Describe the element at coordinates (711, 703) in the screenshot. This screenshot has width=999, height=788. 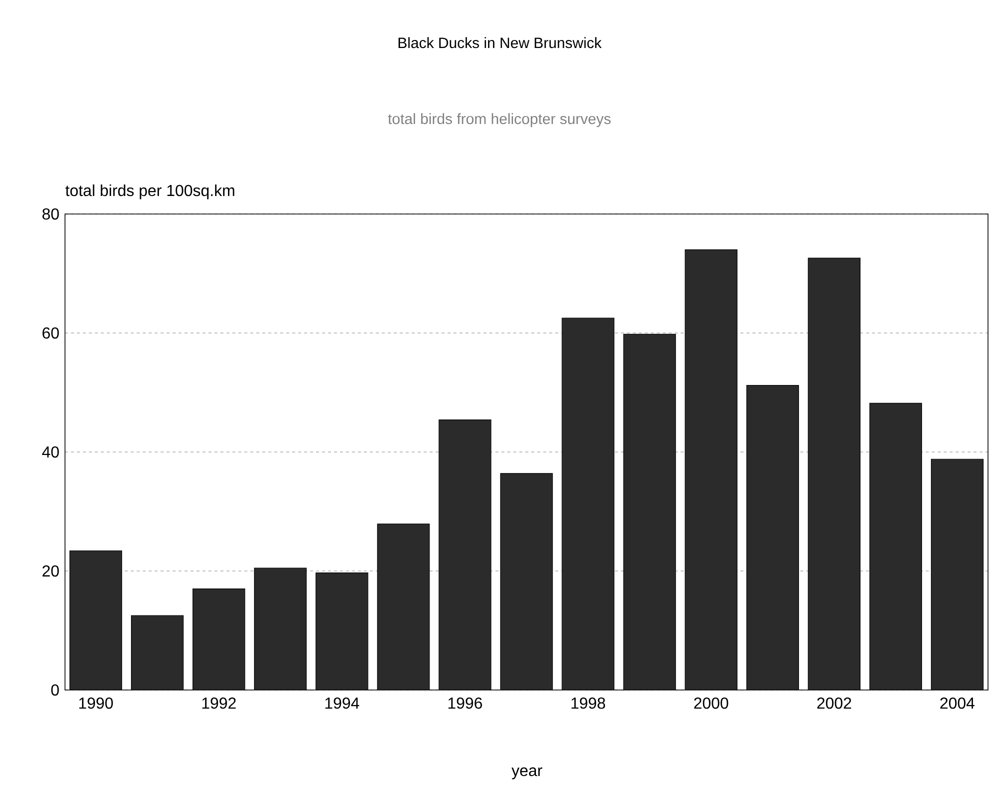
I see `x-tick-label: 2000` at that location.